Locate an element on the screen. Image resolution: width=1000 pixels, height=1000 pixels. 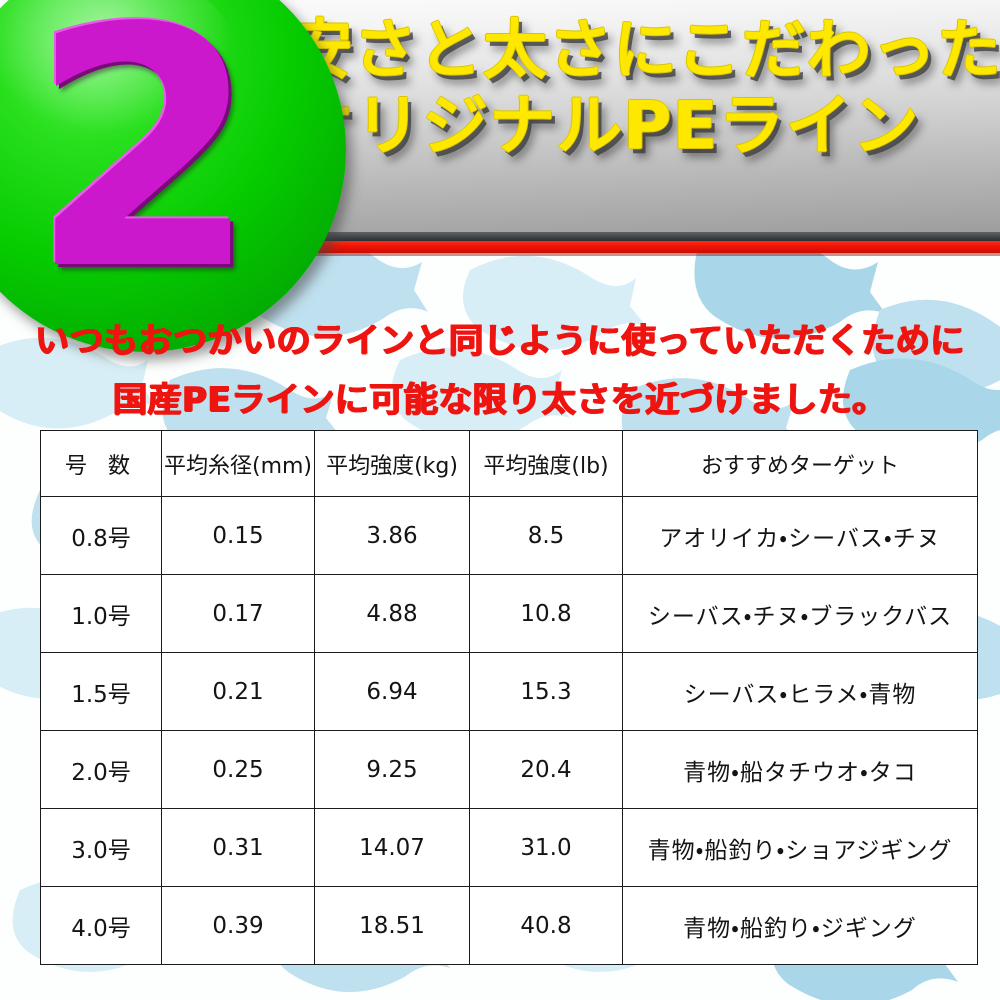
table-row: 1.0号 0.17 4.88 10.8 シーバス・チヌ・ブラックバス is located at coordinates (509, 613).